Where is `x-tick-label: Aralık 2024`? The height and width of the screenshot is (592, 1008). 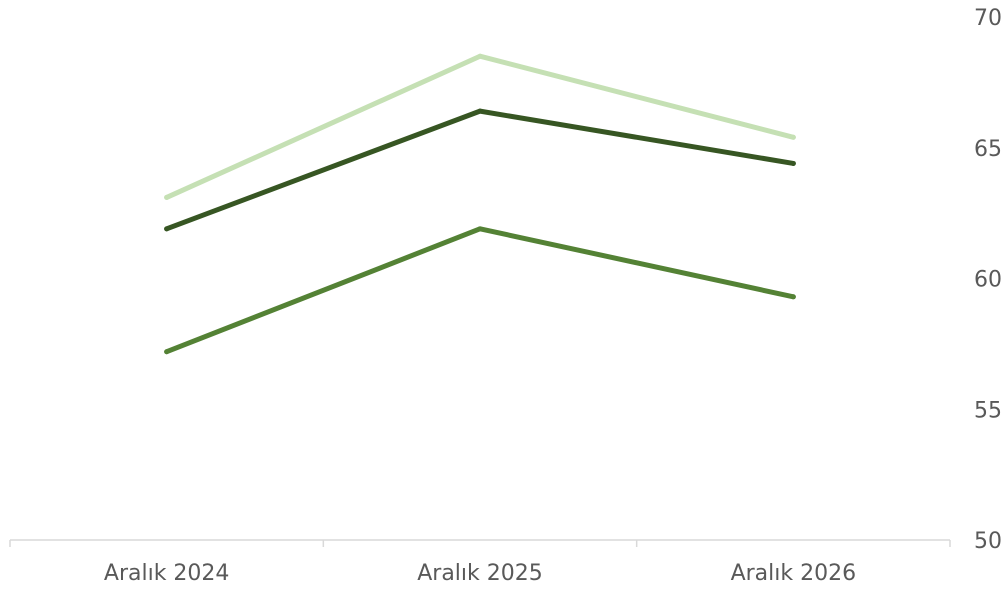
x-tick-label: Aralık 2024 is located at coordinates (167, 573).